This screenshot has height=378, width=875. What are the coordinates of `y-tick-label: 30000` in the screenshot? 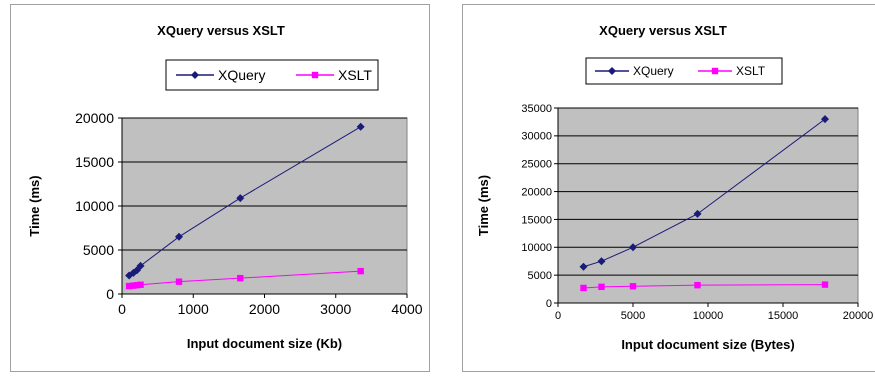 It's located at (536, 137).